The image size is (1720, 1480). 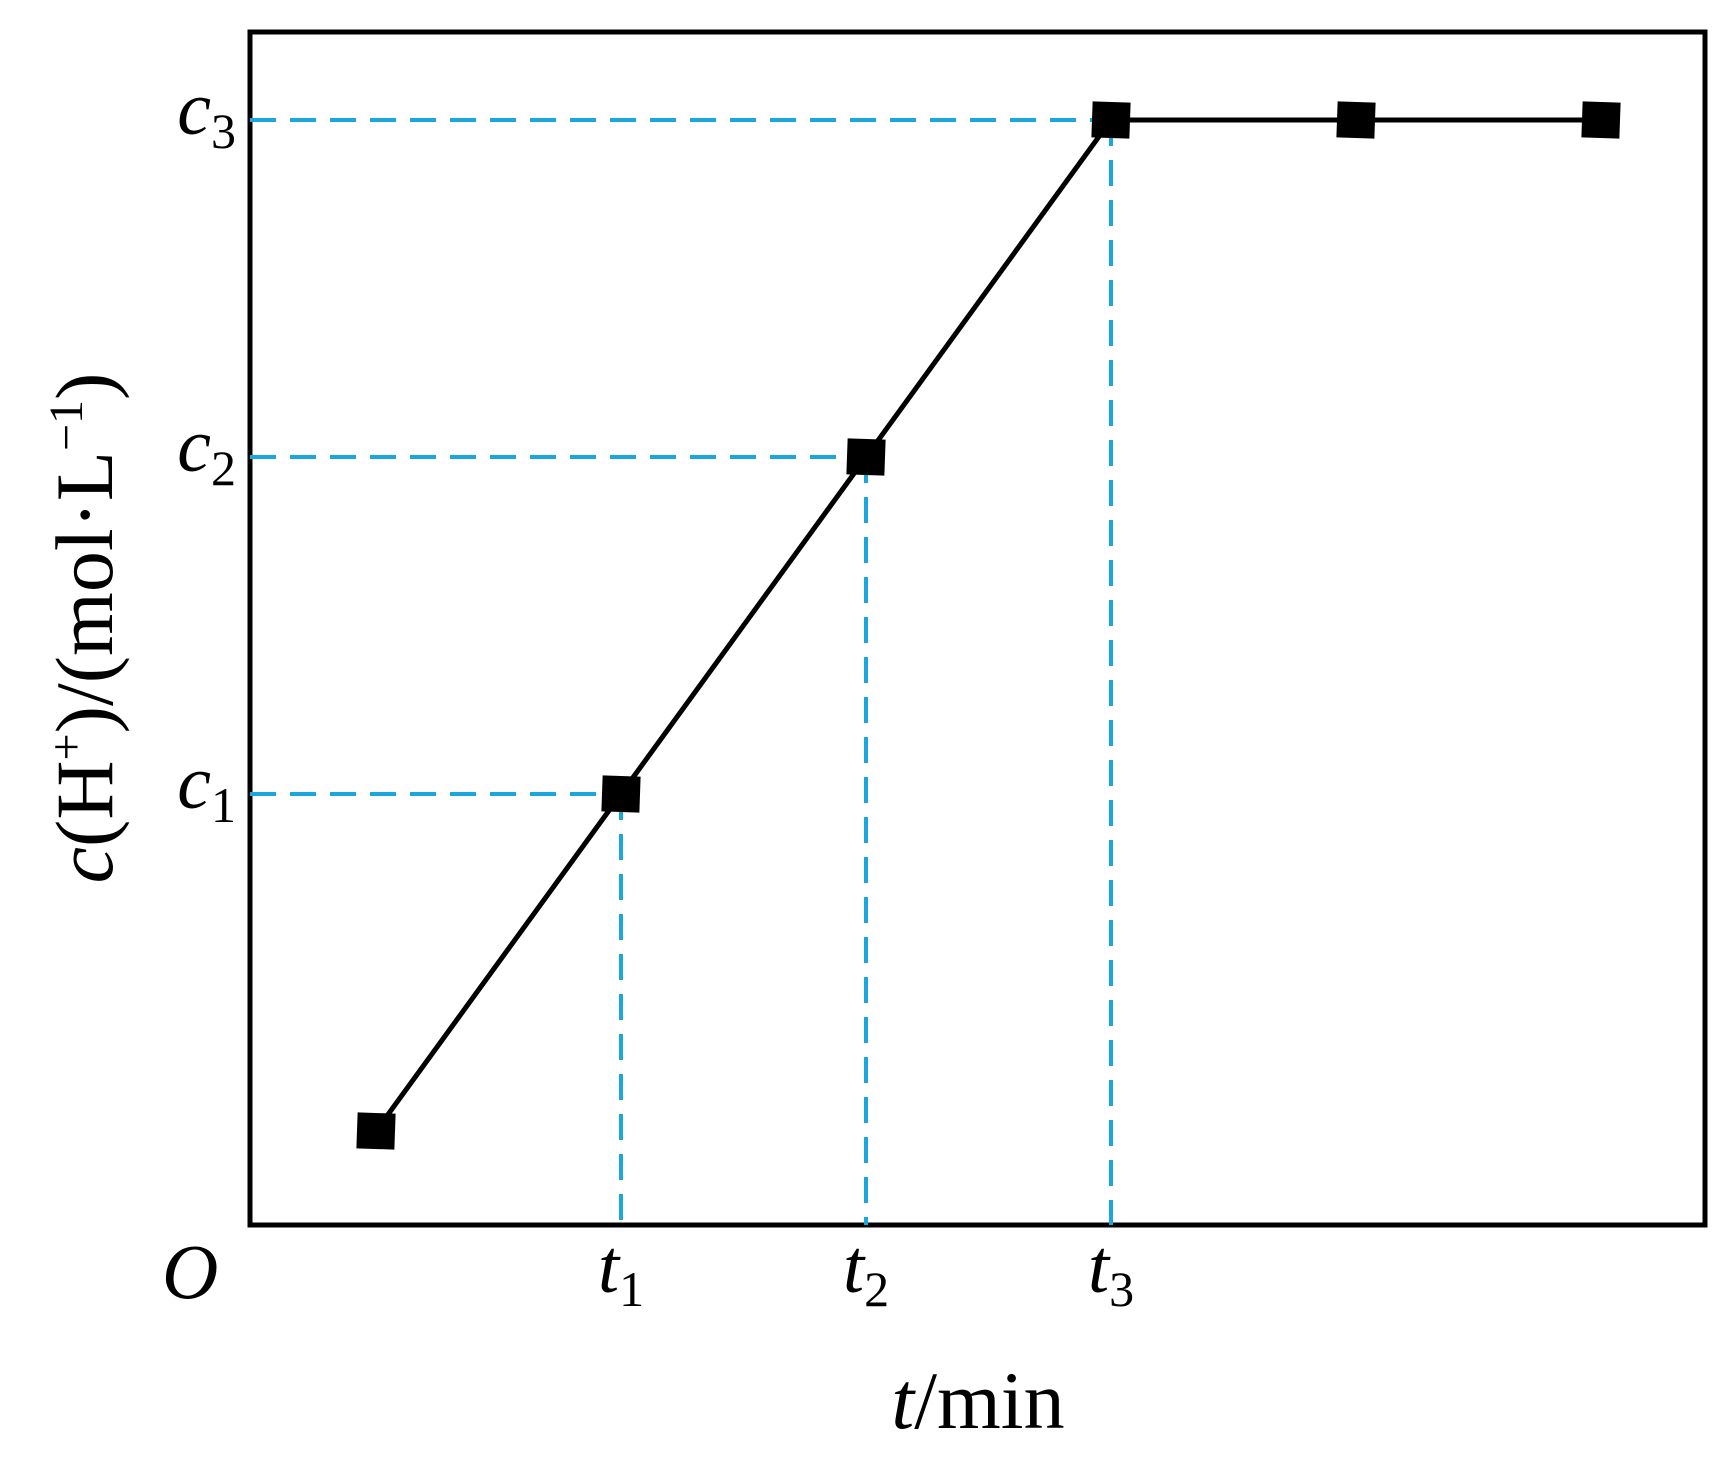 I want to click on y-axis-close: ), so click(x=84, y=386).